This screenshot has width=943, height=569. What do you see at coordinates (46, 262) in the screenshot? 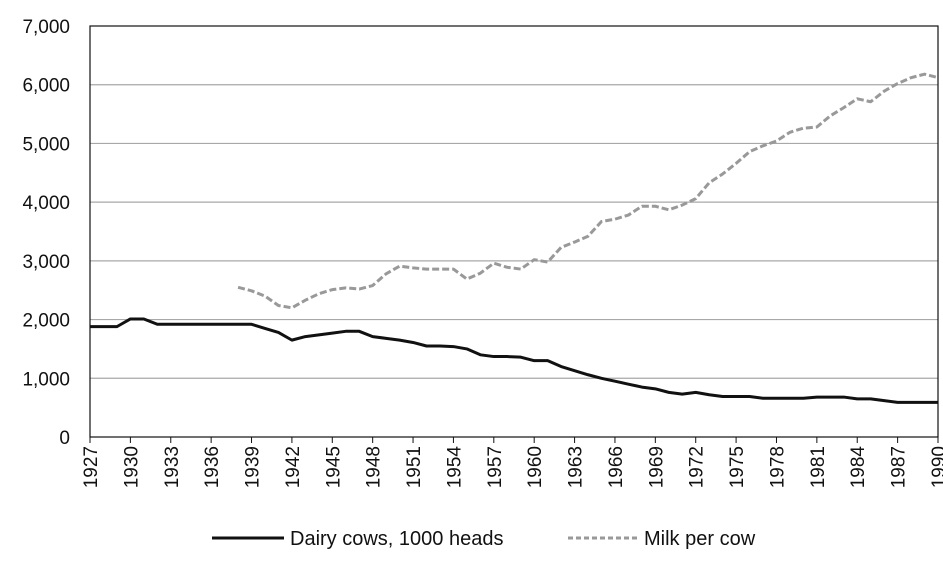
I see `y-tick-label: 3,000` at bounding box center [46, 262].